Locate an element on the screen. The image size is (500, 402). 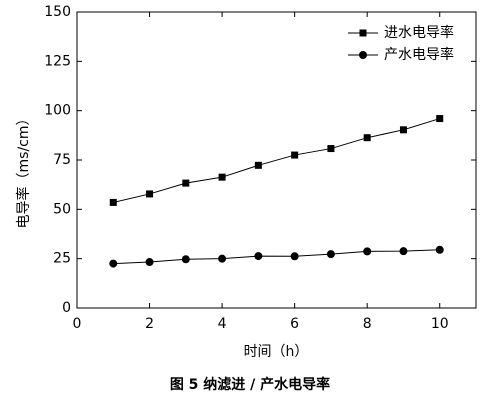
y-tick-label: 0 is located at coordinates (66, 308).